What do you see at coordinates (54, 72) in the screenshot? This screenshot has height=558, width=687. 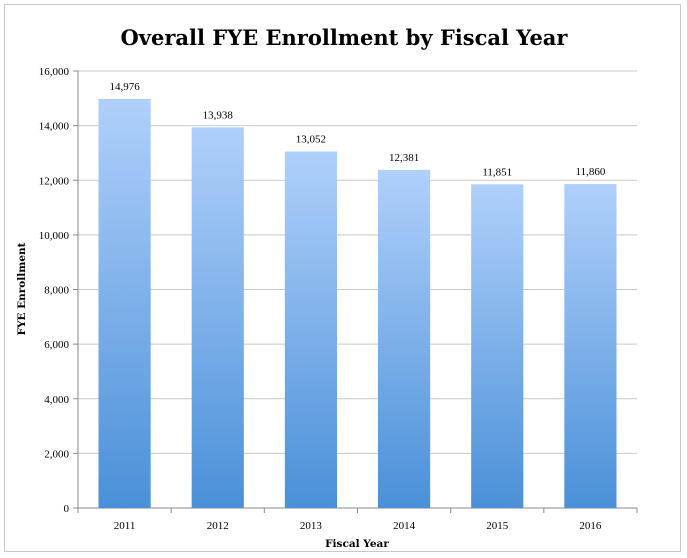 I see `y-tick-label: 16,000` at bounding box center [54, 72].